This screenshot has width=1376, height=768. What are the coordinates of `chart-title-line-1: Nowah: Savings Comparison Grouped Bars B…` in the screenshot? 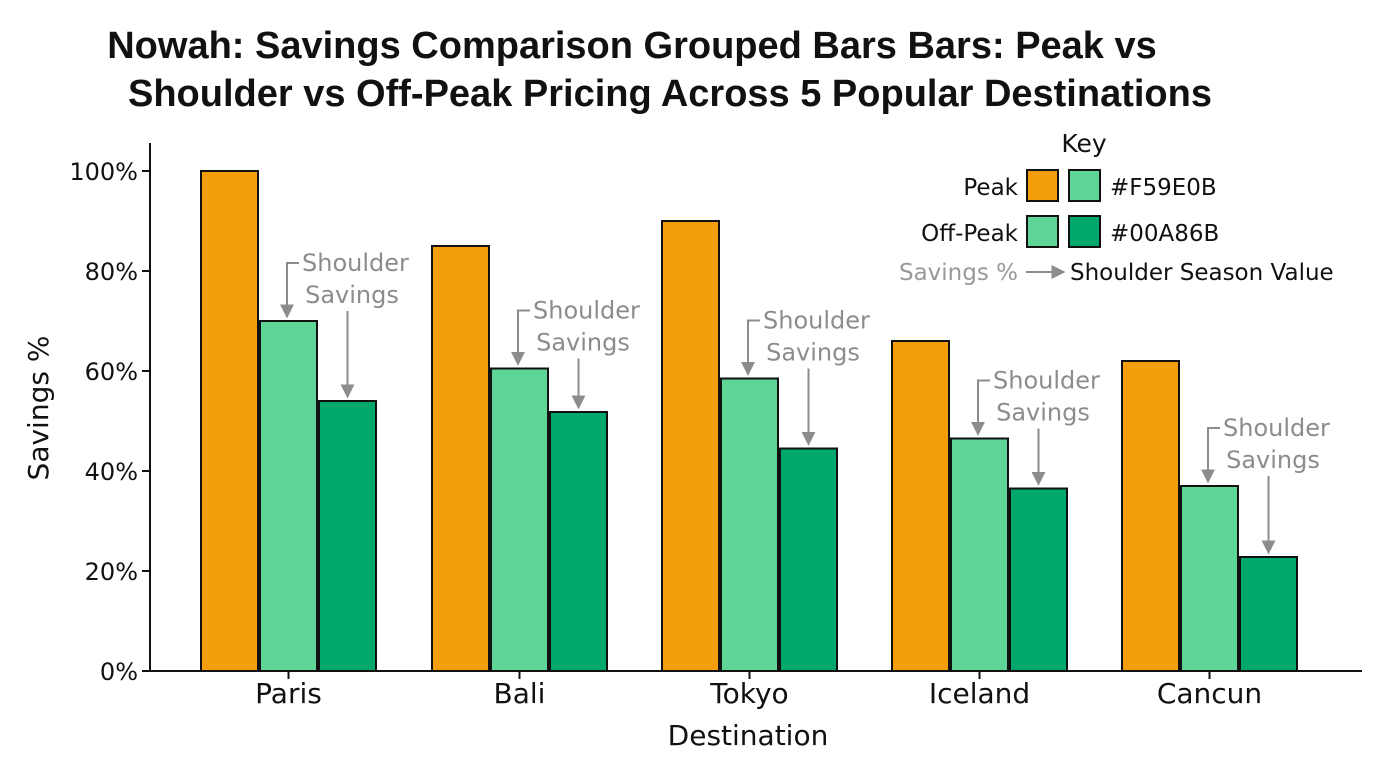 It's located at (632, 46).